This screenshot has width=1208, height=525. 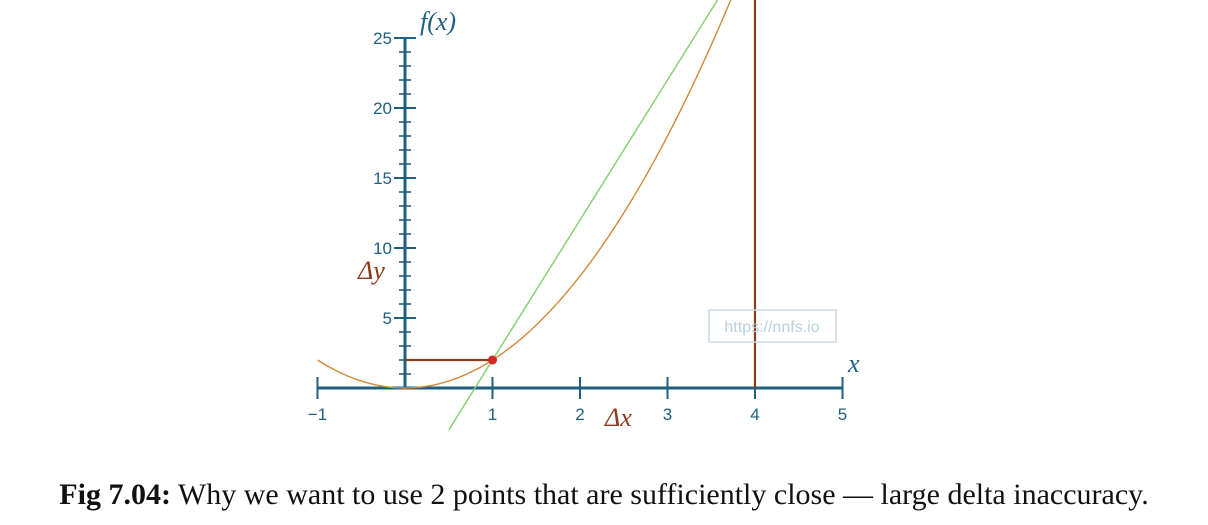 What do you see at coordinates (317, 414) in the screenshot?
I see `x-tick-label: −1` at bounding box center [317, 414].